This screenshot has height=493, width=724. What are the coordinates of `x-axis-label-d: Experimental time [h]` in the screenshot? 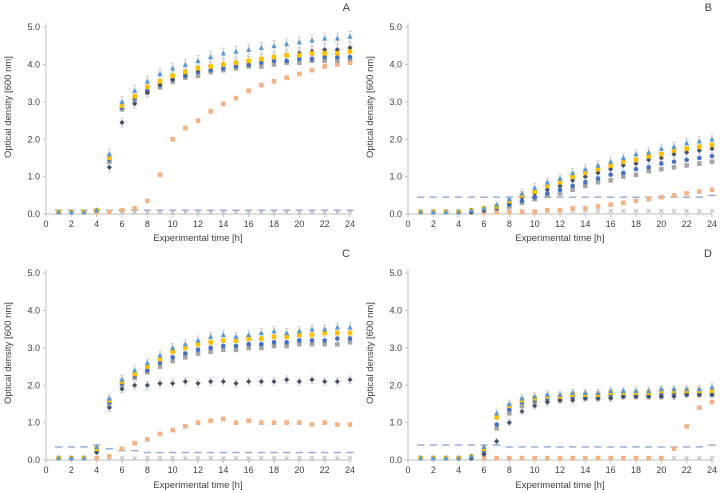 It's located at (560, 485).